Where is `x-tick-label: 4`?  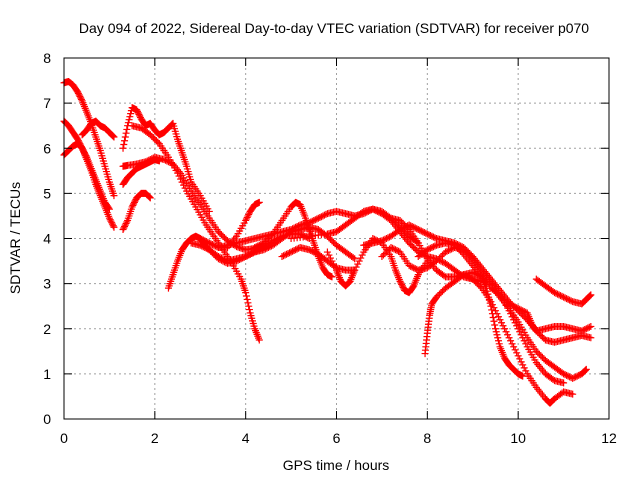
x-tick-label: 4 is located at coordinates (246, 438).